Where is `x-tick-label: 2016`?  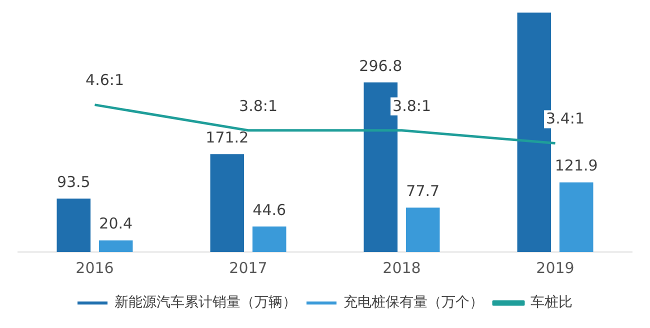 x-tick-label: 2016 is located at coordinates (95, 267).